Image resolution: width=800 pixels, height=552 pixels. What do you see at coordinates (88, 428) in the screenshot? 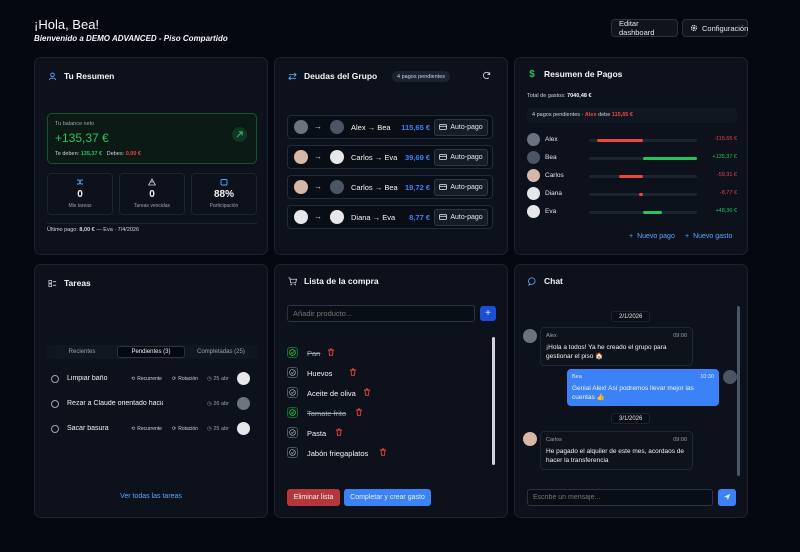
I see `task-label: Sacar basura` at bounding box center [88, 428].